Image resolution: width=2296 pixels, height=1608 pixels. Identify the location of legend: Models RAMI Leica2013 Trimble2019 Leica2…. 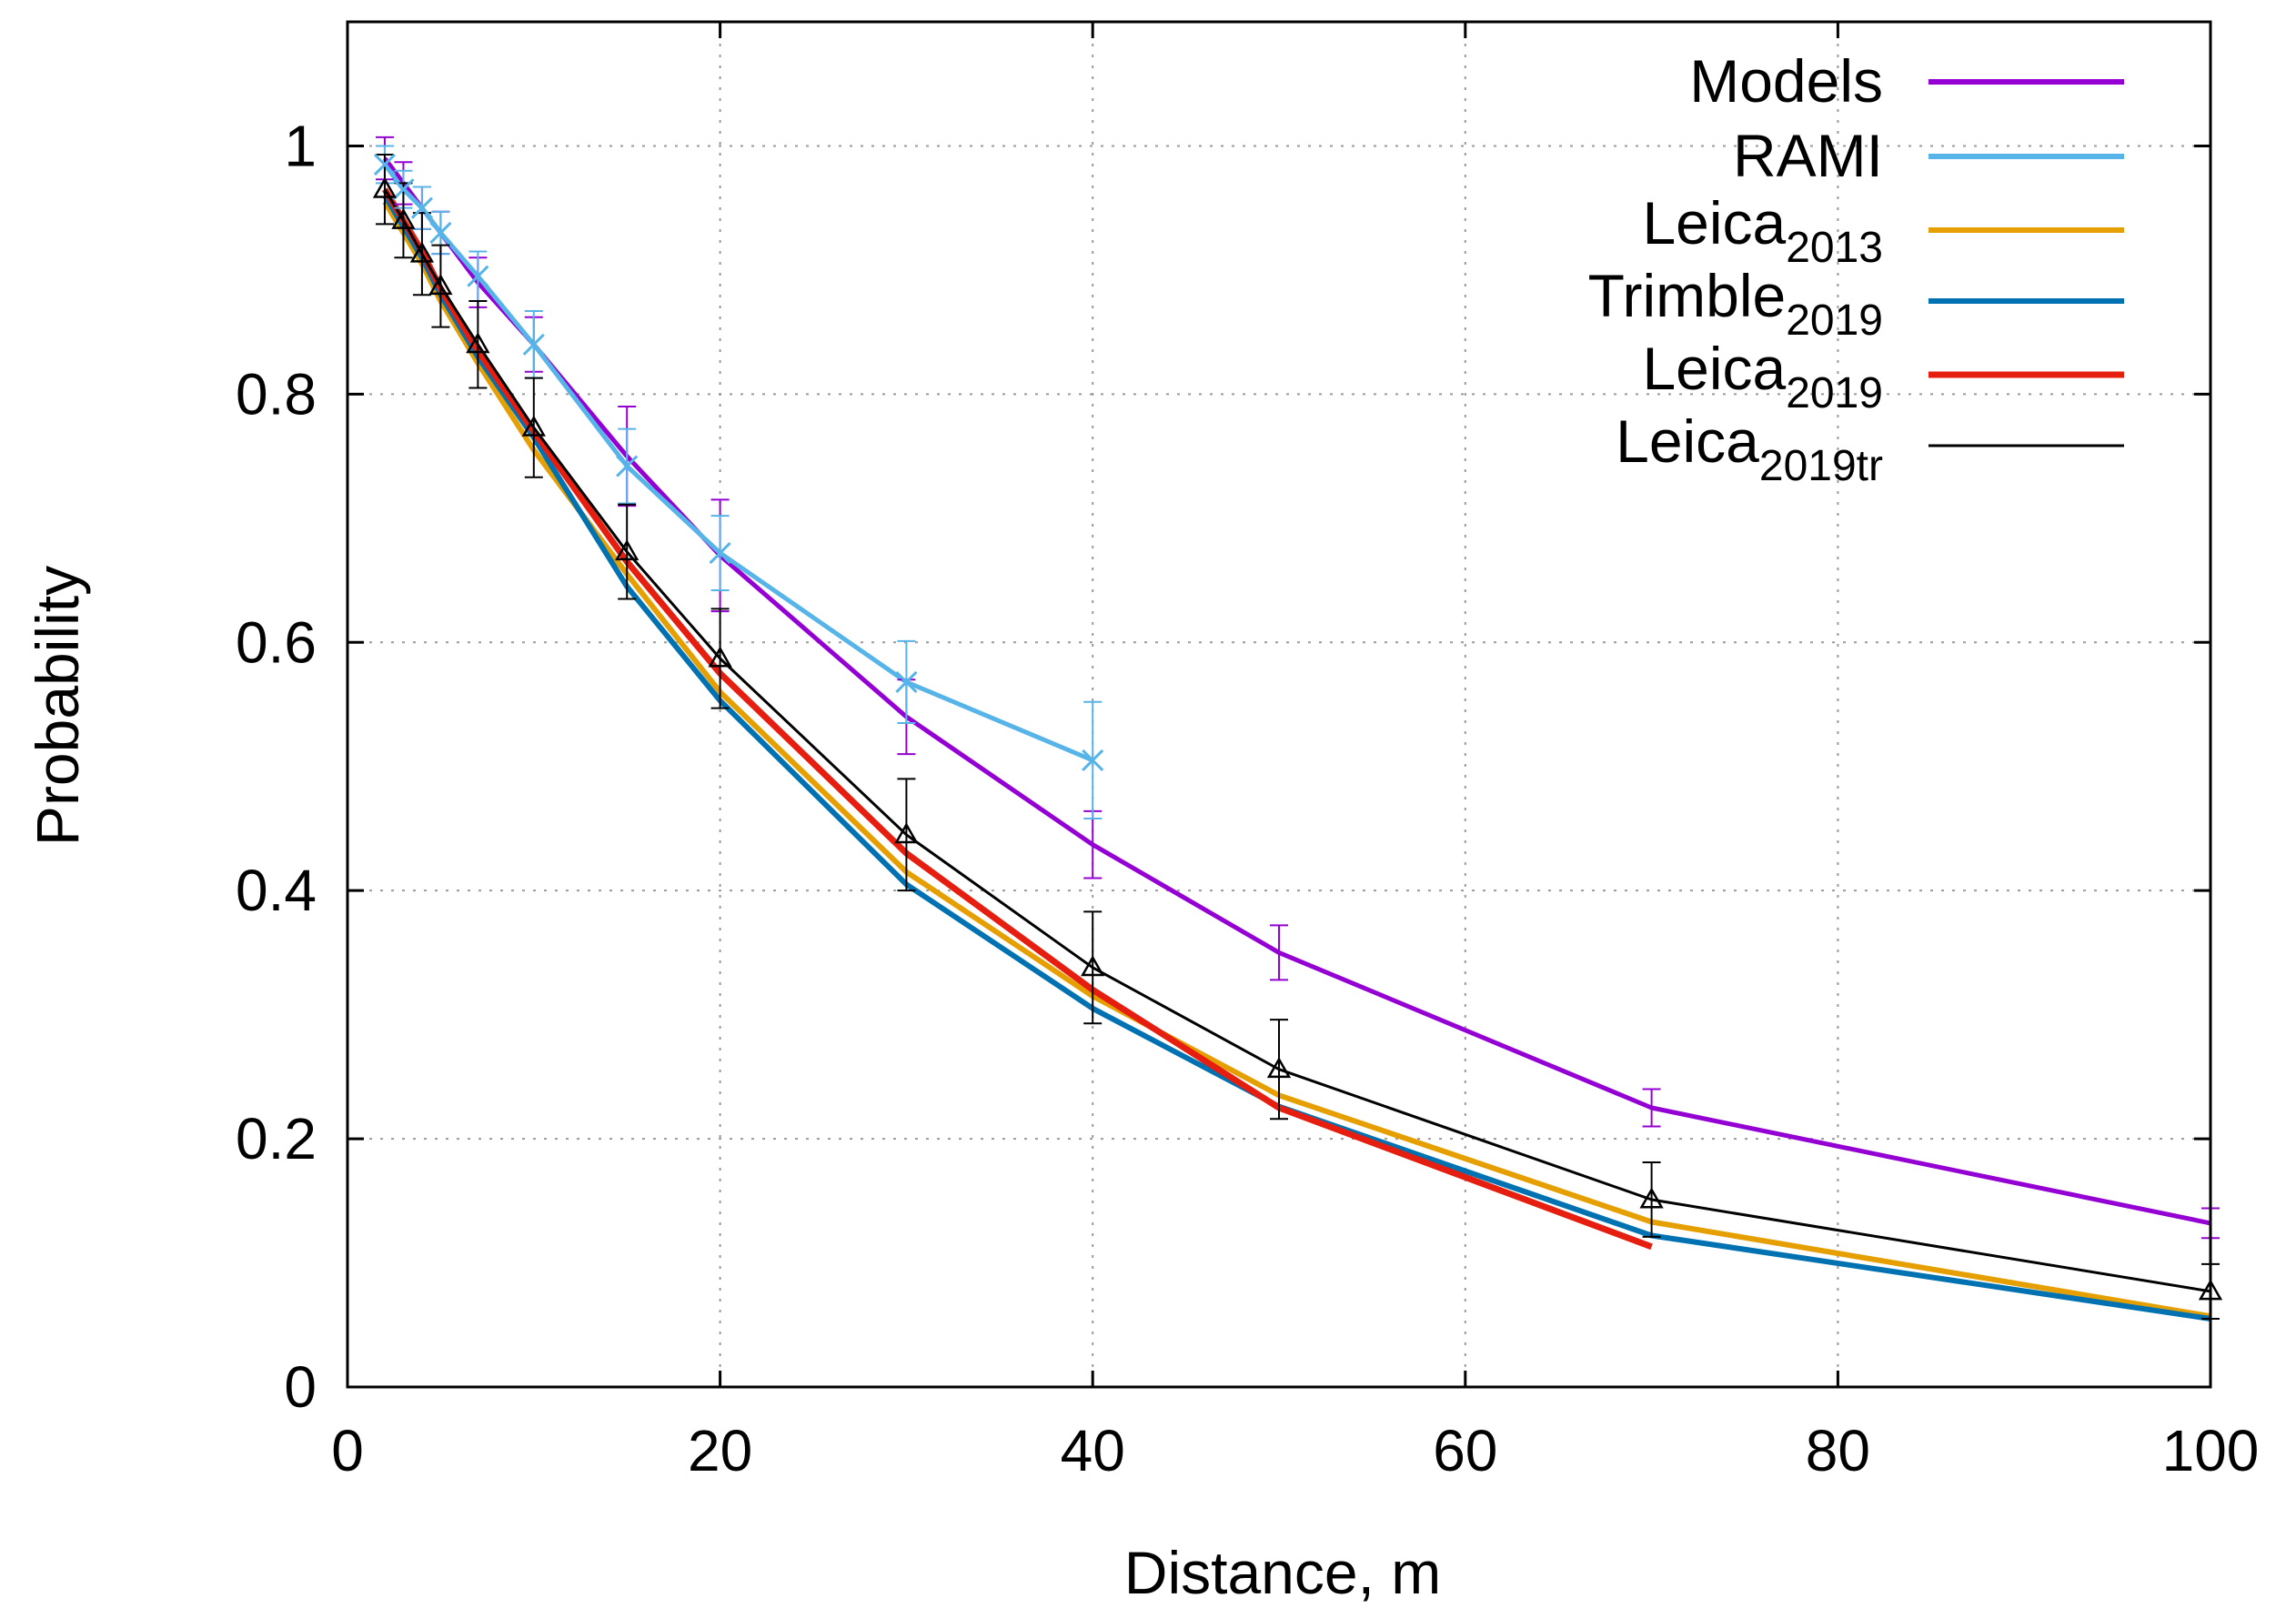
(1856, 268).